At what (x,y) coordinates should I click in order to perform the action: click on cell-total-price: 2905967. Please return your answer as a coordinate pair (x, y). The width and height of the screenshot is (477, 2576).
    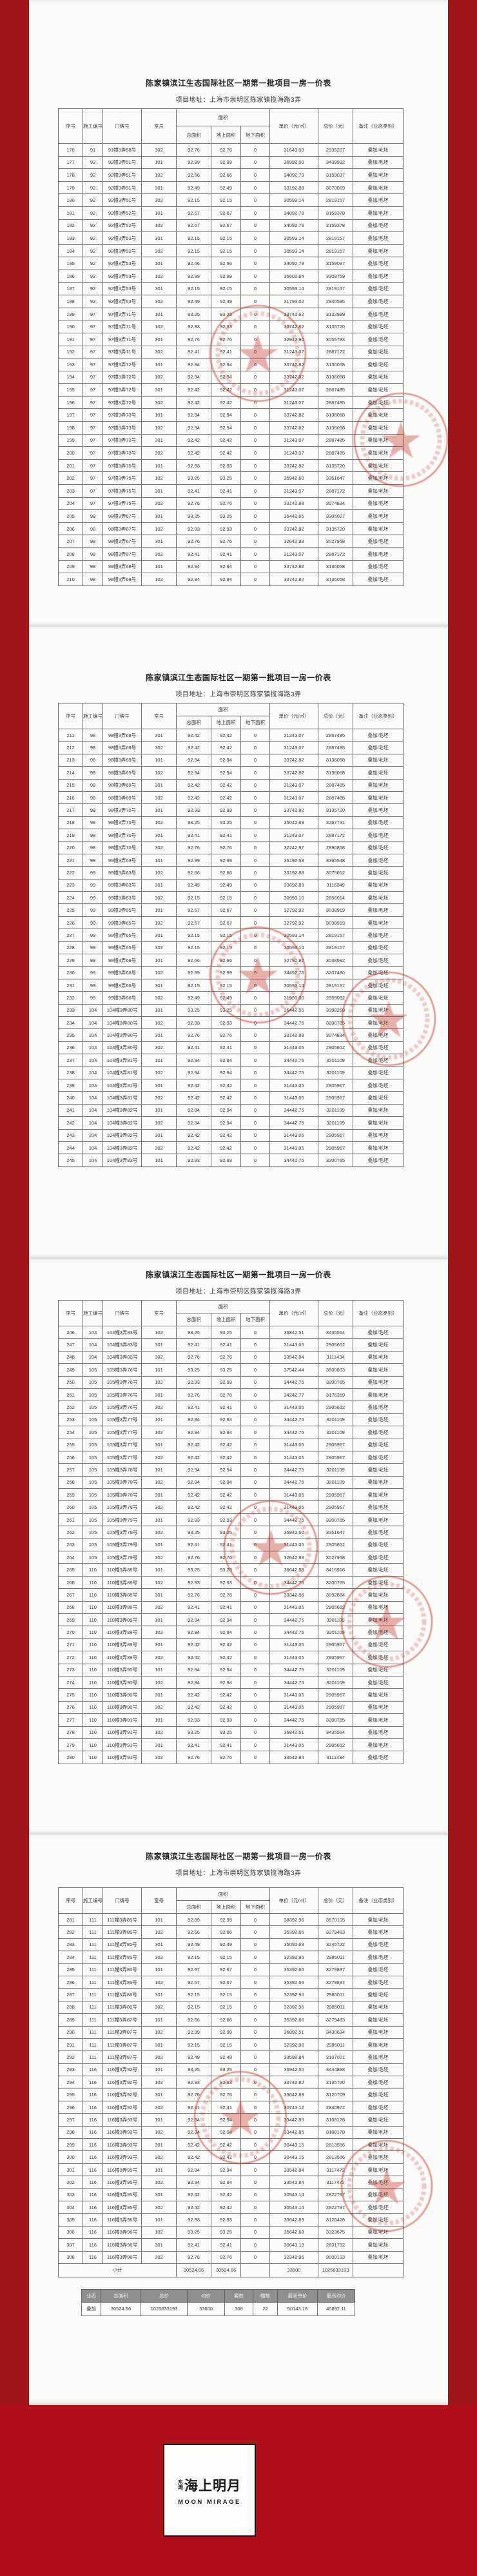
    Looking at the image, I should click on (336, 1695).